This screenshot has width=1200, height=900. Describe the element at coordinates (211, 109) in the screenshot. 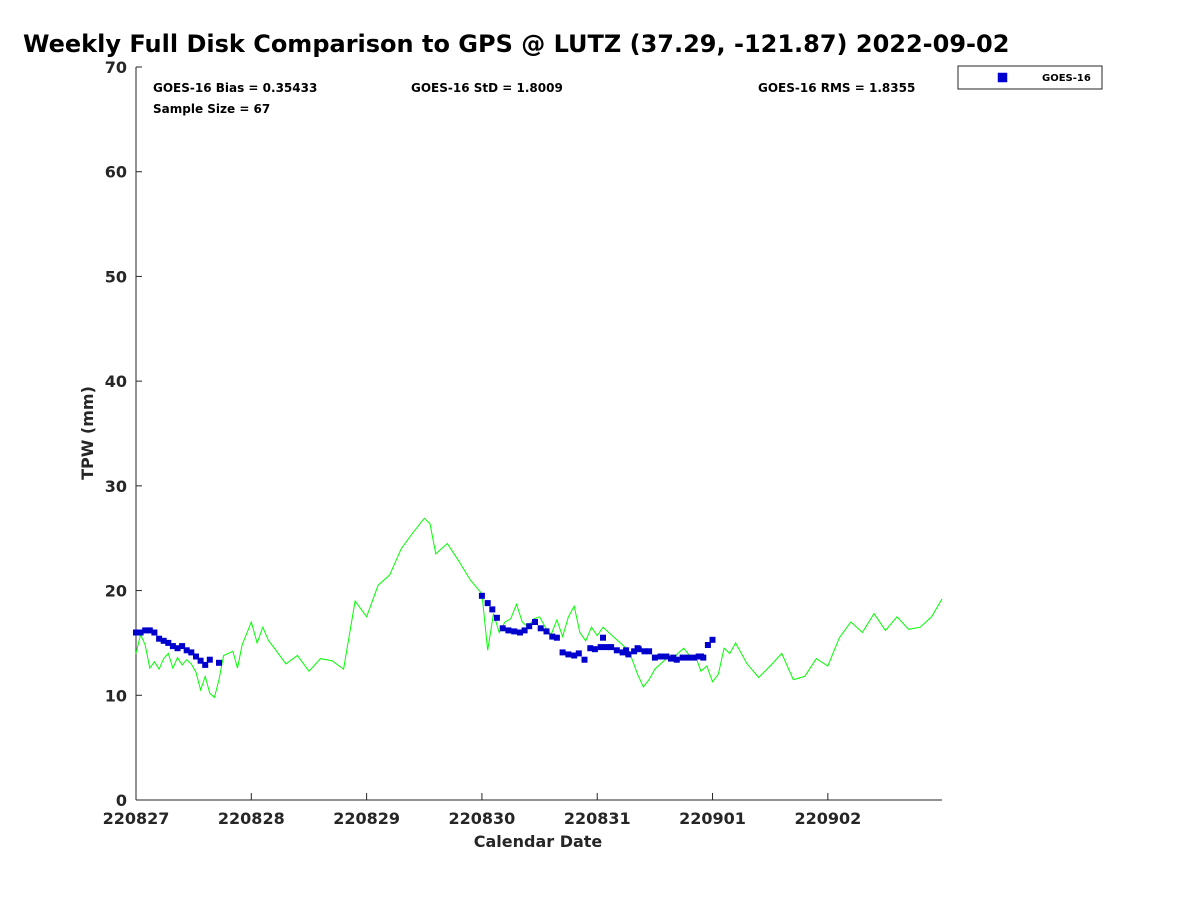

I see `sample-size-stat: Sample Size = 67` at that location.